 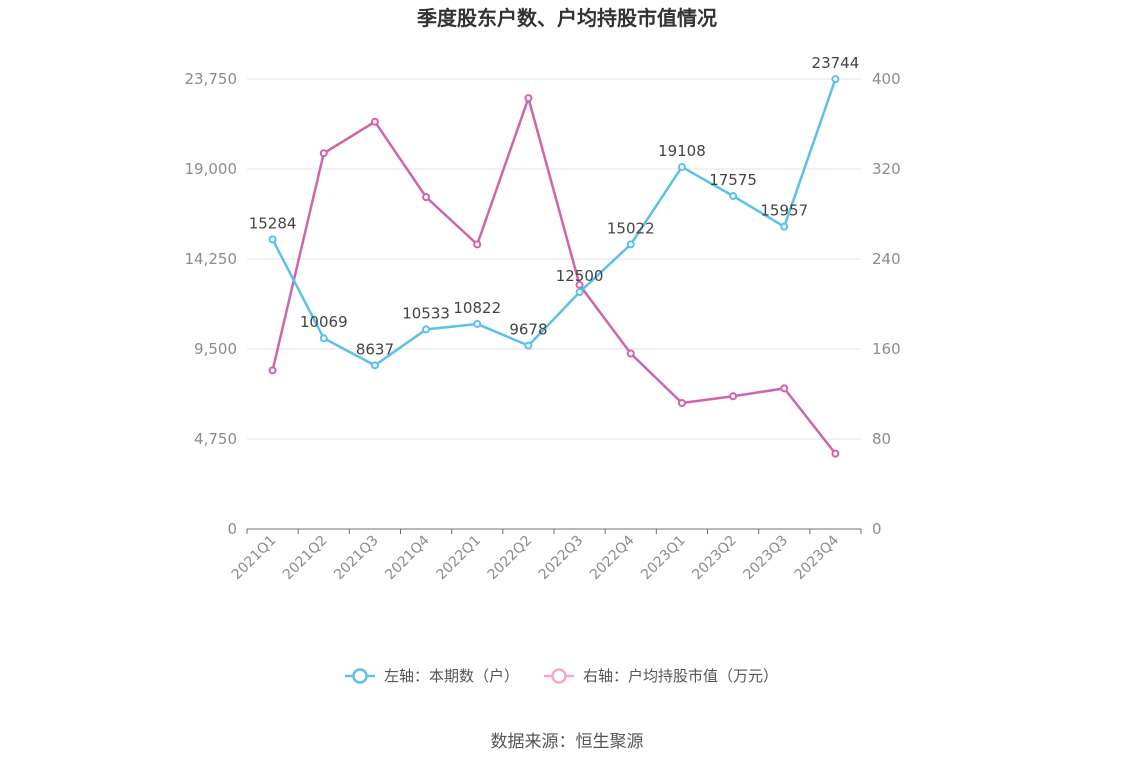 I want to click on x-tick-label: 2023Q2, so click(x=714, y=558).